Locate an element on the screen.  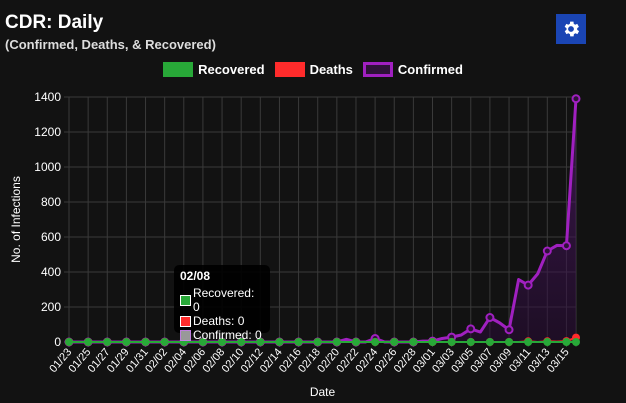
tooltip-row: Deaths: 0 is located at coordinates (222, 321).